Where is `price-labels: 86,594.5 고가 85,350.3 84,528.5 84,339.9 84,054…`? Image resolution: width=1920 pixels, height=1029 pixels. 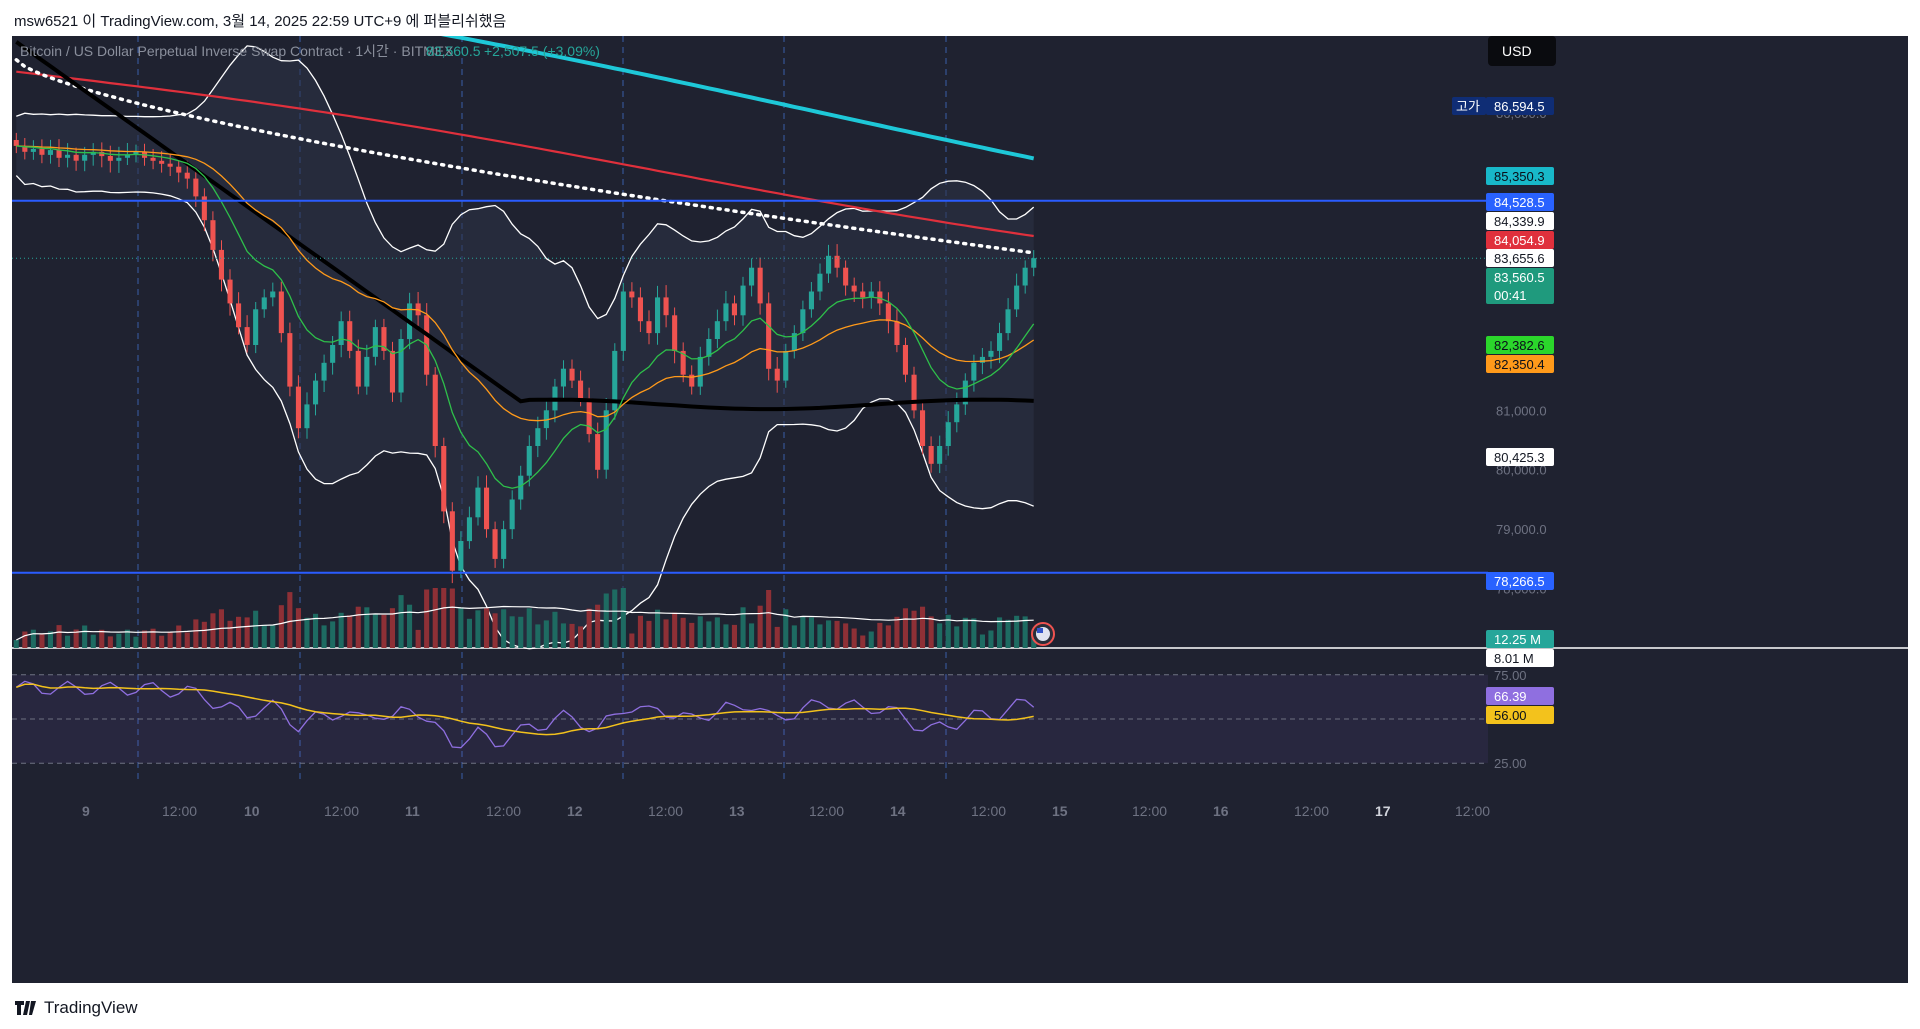 price-labels: 86,594.5 고가 85,350.3 84,528.5 84,339.9 84,054… is located at coordinates (1503, 410).